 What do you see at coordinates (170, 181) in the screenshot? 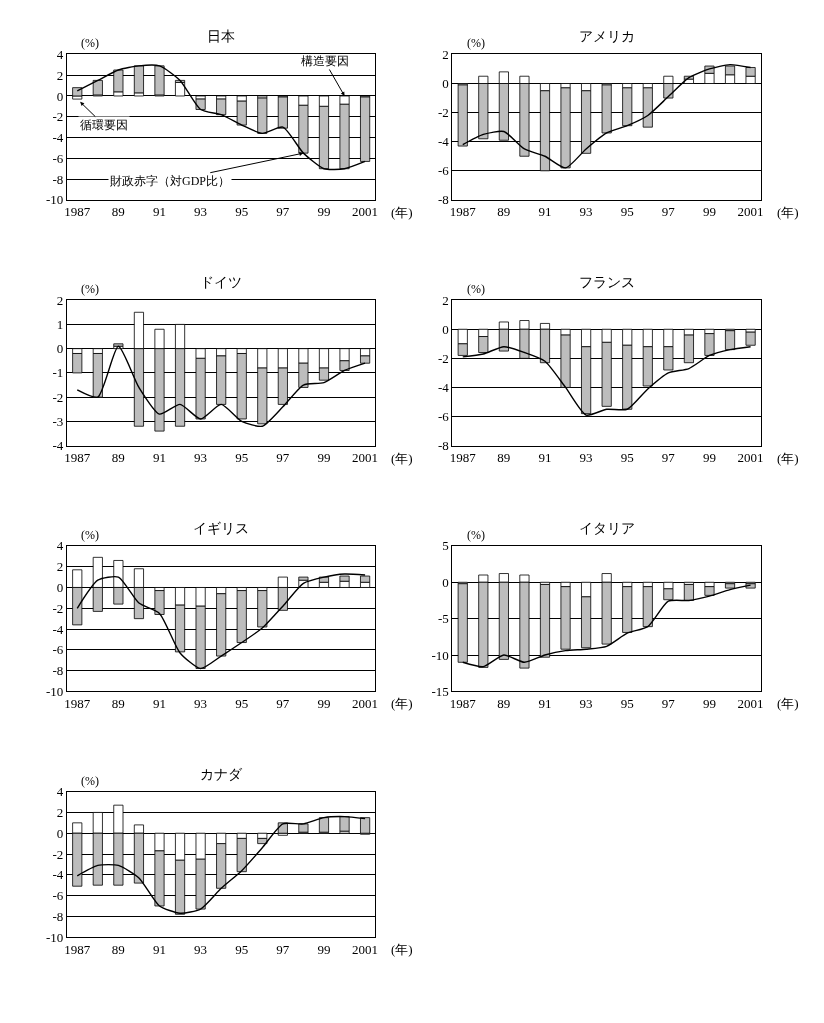
I see `text: 財政赤字（対GDP比）` at bounding box center [170, 181].